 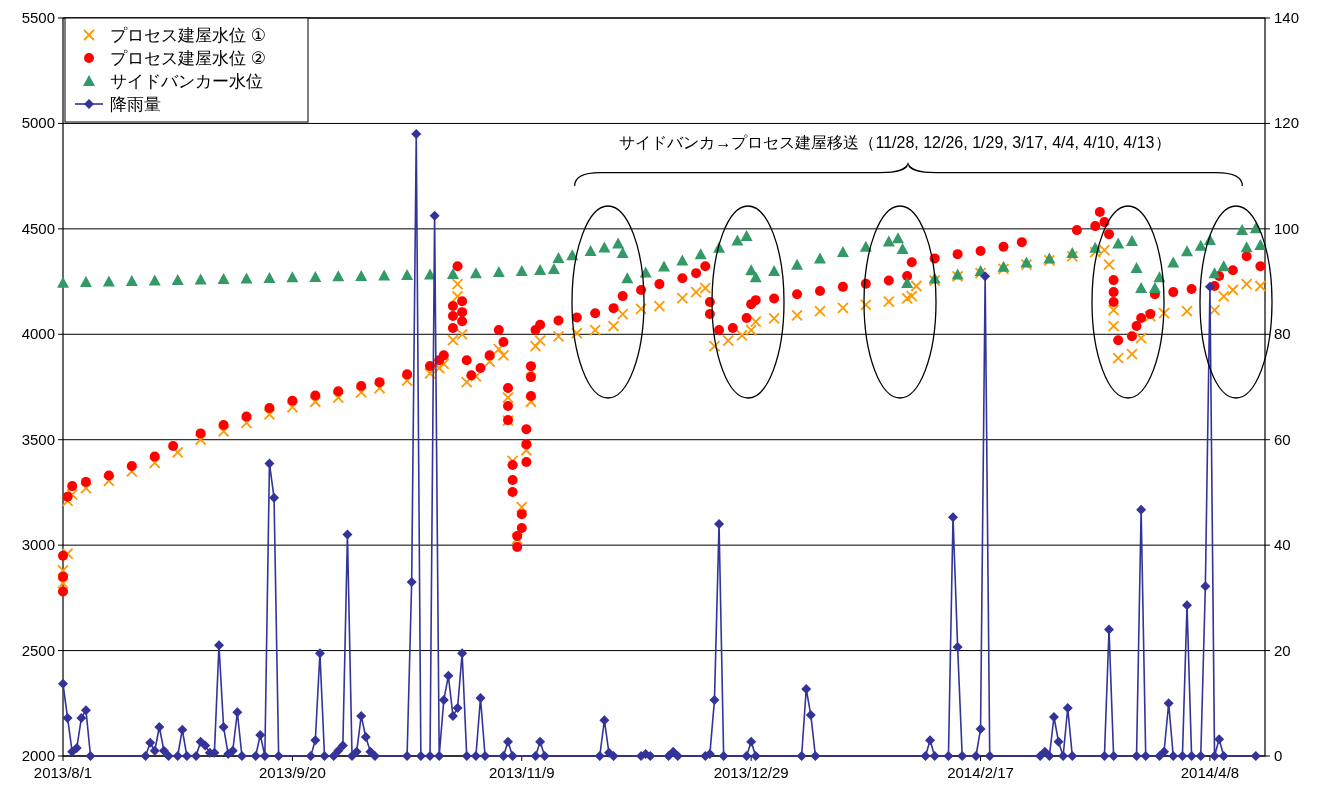 I want to click on y2-tick-label: 20, so click(x=1282, y=650).